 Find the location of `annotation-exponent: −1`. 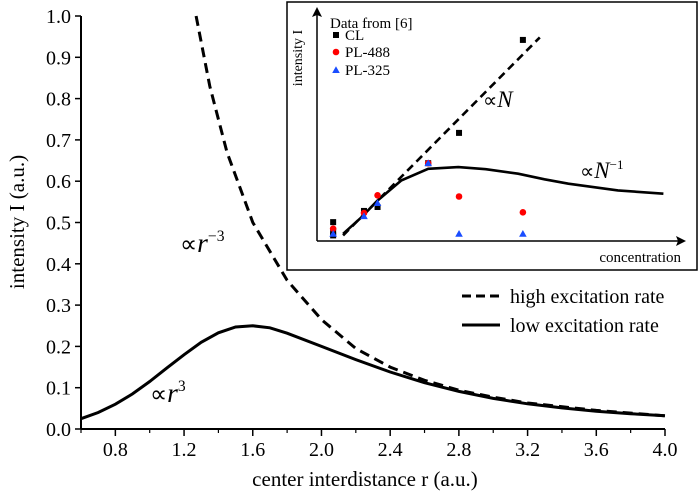

annotation-exponent: −1 is located at coordinates (617, 164).